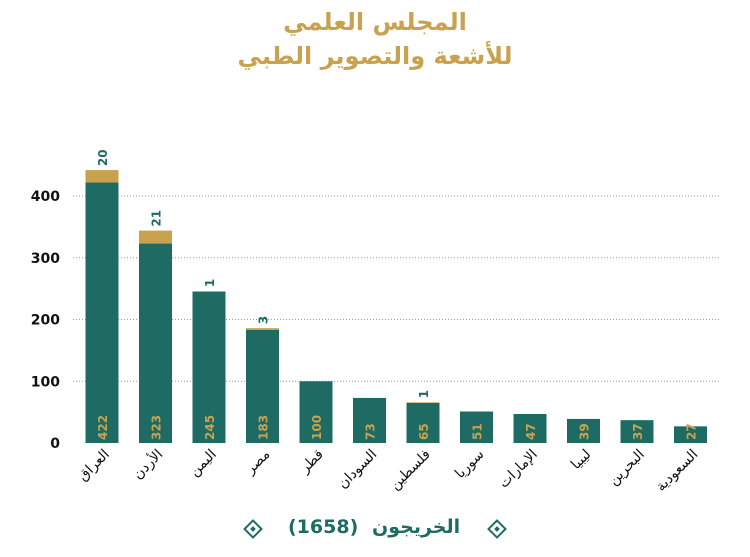  Describe the element at coordinates (469, 464) in the screenshot. I see `x-category-label: سوريا` at that location.